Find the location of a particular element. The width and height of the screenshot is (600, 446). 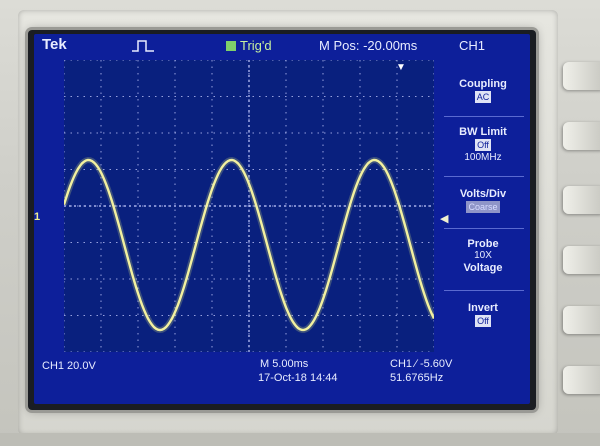

menu-coupling: Coupling AC is located at coordinates (483, 91).